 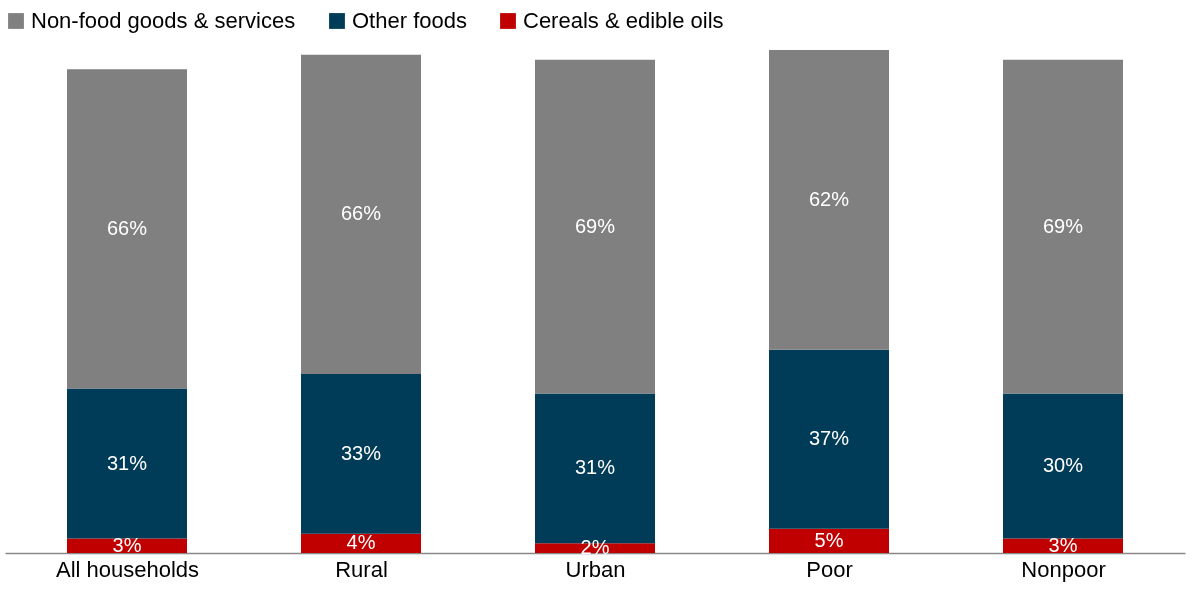 What do you see at coordinates (595, 569) in the screenshot?
I see `x-tick-label: Urban` at bounding box center [595, 569].